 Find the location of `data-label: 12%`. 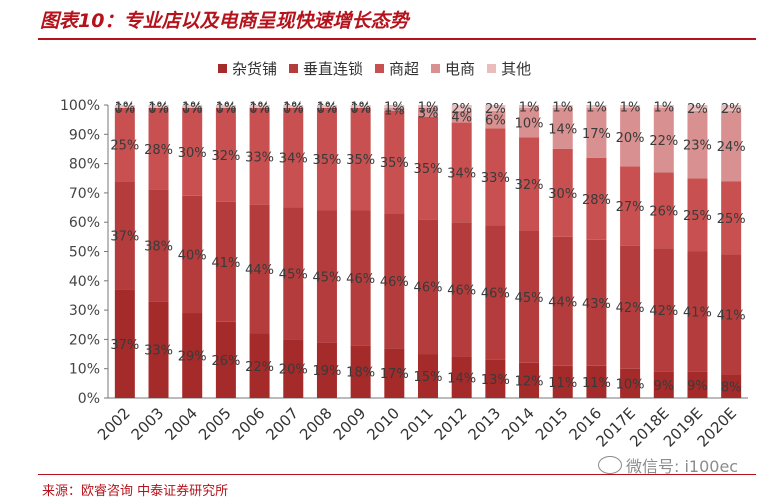

data-label: 12% is located at coordinates (529, 381).